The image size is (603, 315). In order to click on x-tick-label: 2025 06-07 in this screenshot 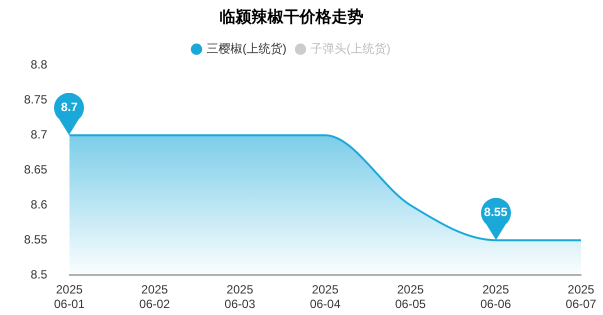, I will do `click(581, 297)`.